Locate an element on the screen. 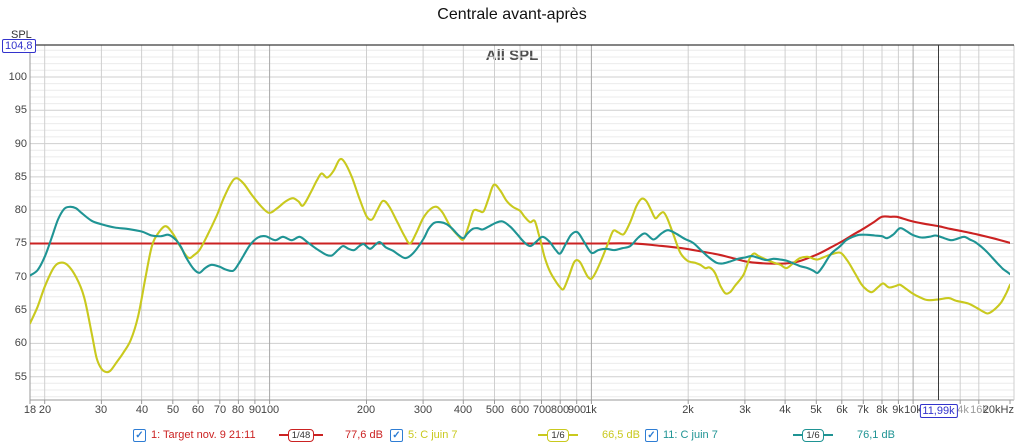 This screenshot has height=447, width=1024. y-tick-label: 65 is located at coordinates (20, 310).